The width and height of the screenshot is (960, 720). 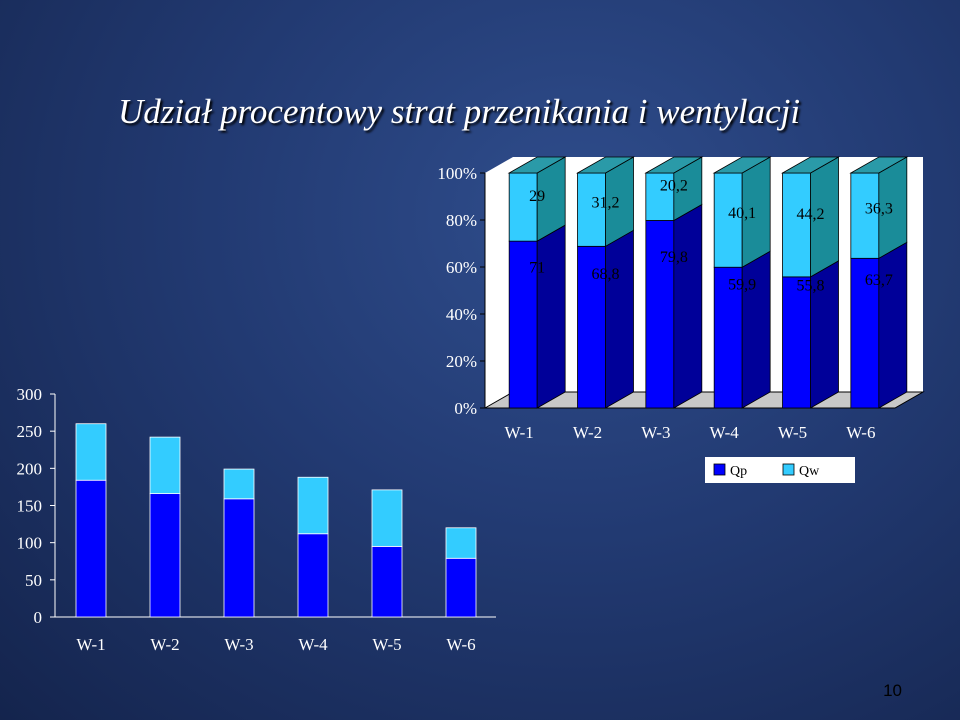 What do you see at coordinates (38, 617) in the screenshot?
I see `y-tick-label: 0` at bounding box center [38, 617].